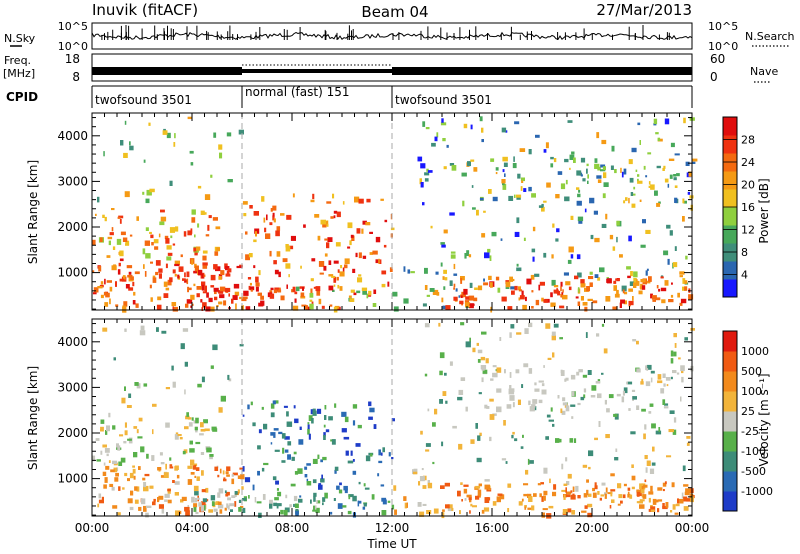 The image size is (800, 554). I want to click on y-tick-label: 4000, so click(72, 136).